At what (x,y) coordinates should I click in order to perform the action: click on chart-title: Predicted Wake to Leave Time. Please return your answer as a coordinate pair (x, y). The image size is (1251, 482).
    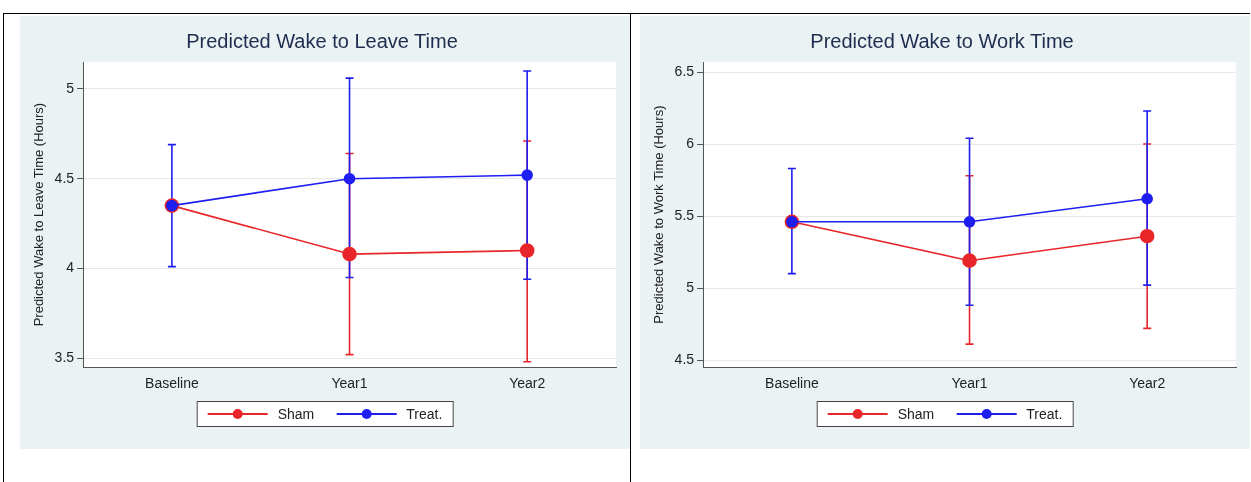
    Looking at the image, I should click on (322, 40).